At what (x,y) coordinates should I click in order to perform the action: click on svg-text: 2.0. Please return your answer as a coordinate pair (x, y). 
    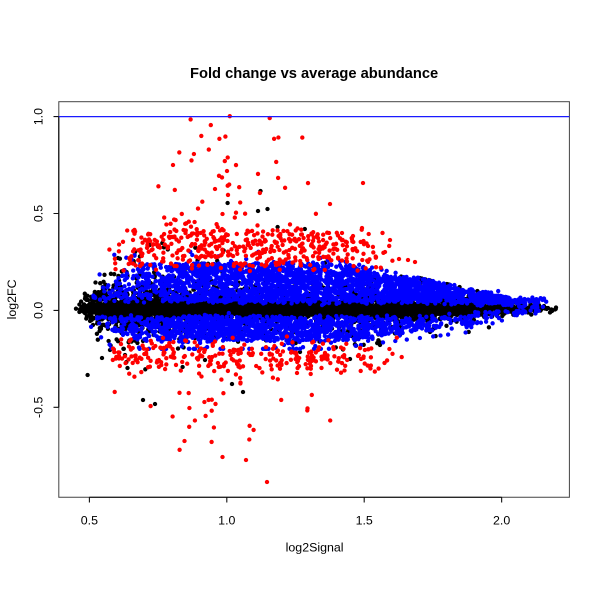
    Looking at the image, I should click on (501, 521).